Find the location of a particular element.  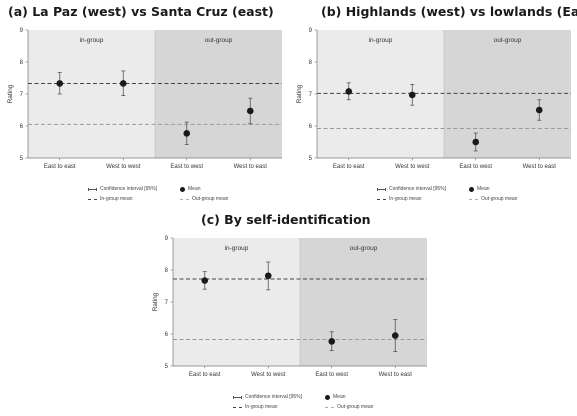

chart-title: (a) La Paz (west) vs Santa Cruz (east) is located at coordinates (141, 11).